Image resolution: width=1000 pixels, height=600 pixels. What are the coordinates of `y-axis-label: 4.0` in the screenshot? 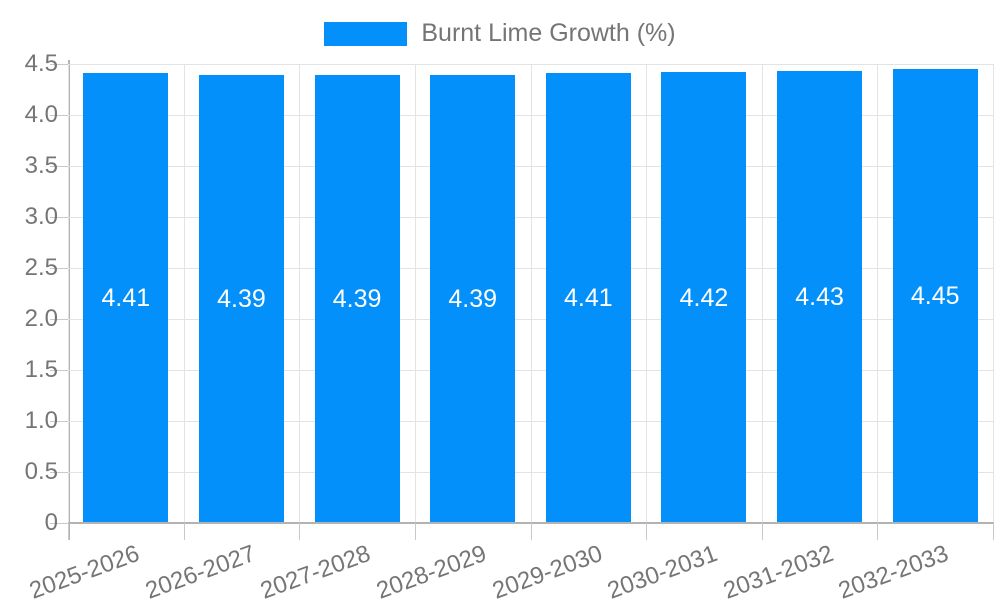 It's located at (41, 114).